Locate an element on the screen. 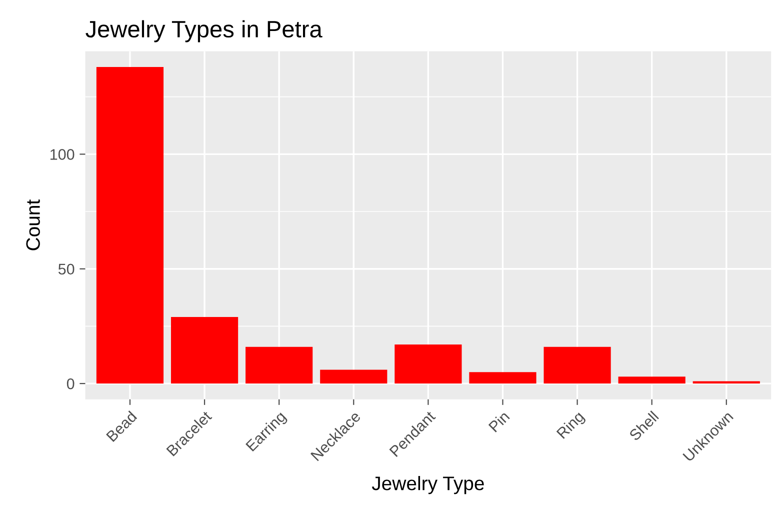  y-tick-label: 100 is located at coordinates (62, 154).